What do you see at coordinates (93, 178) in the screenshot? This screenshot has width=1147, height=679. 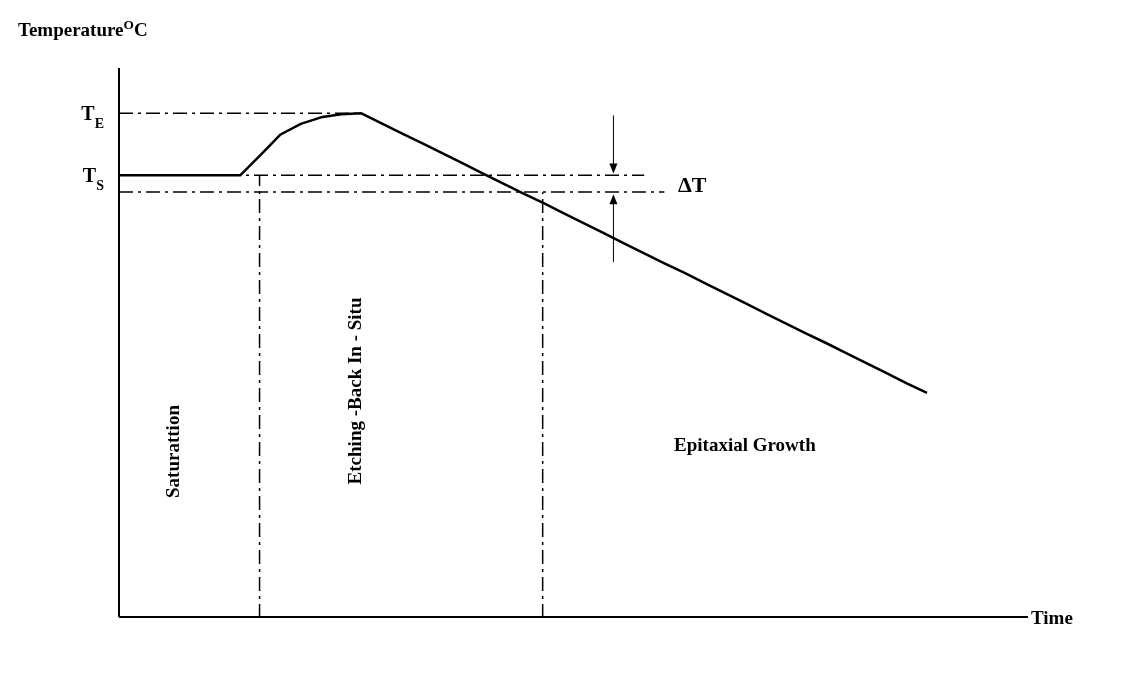 I see `ref-line-label: T$_{S}$` at bounding box center [93, 178].